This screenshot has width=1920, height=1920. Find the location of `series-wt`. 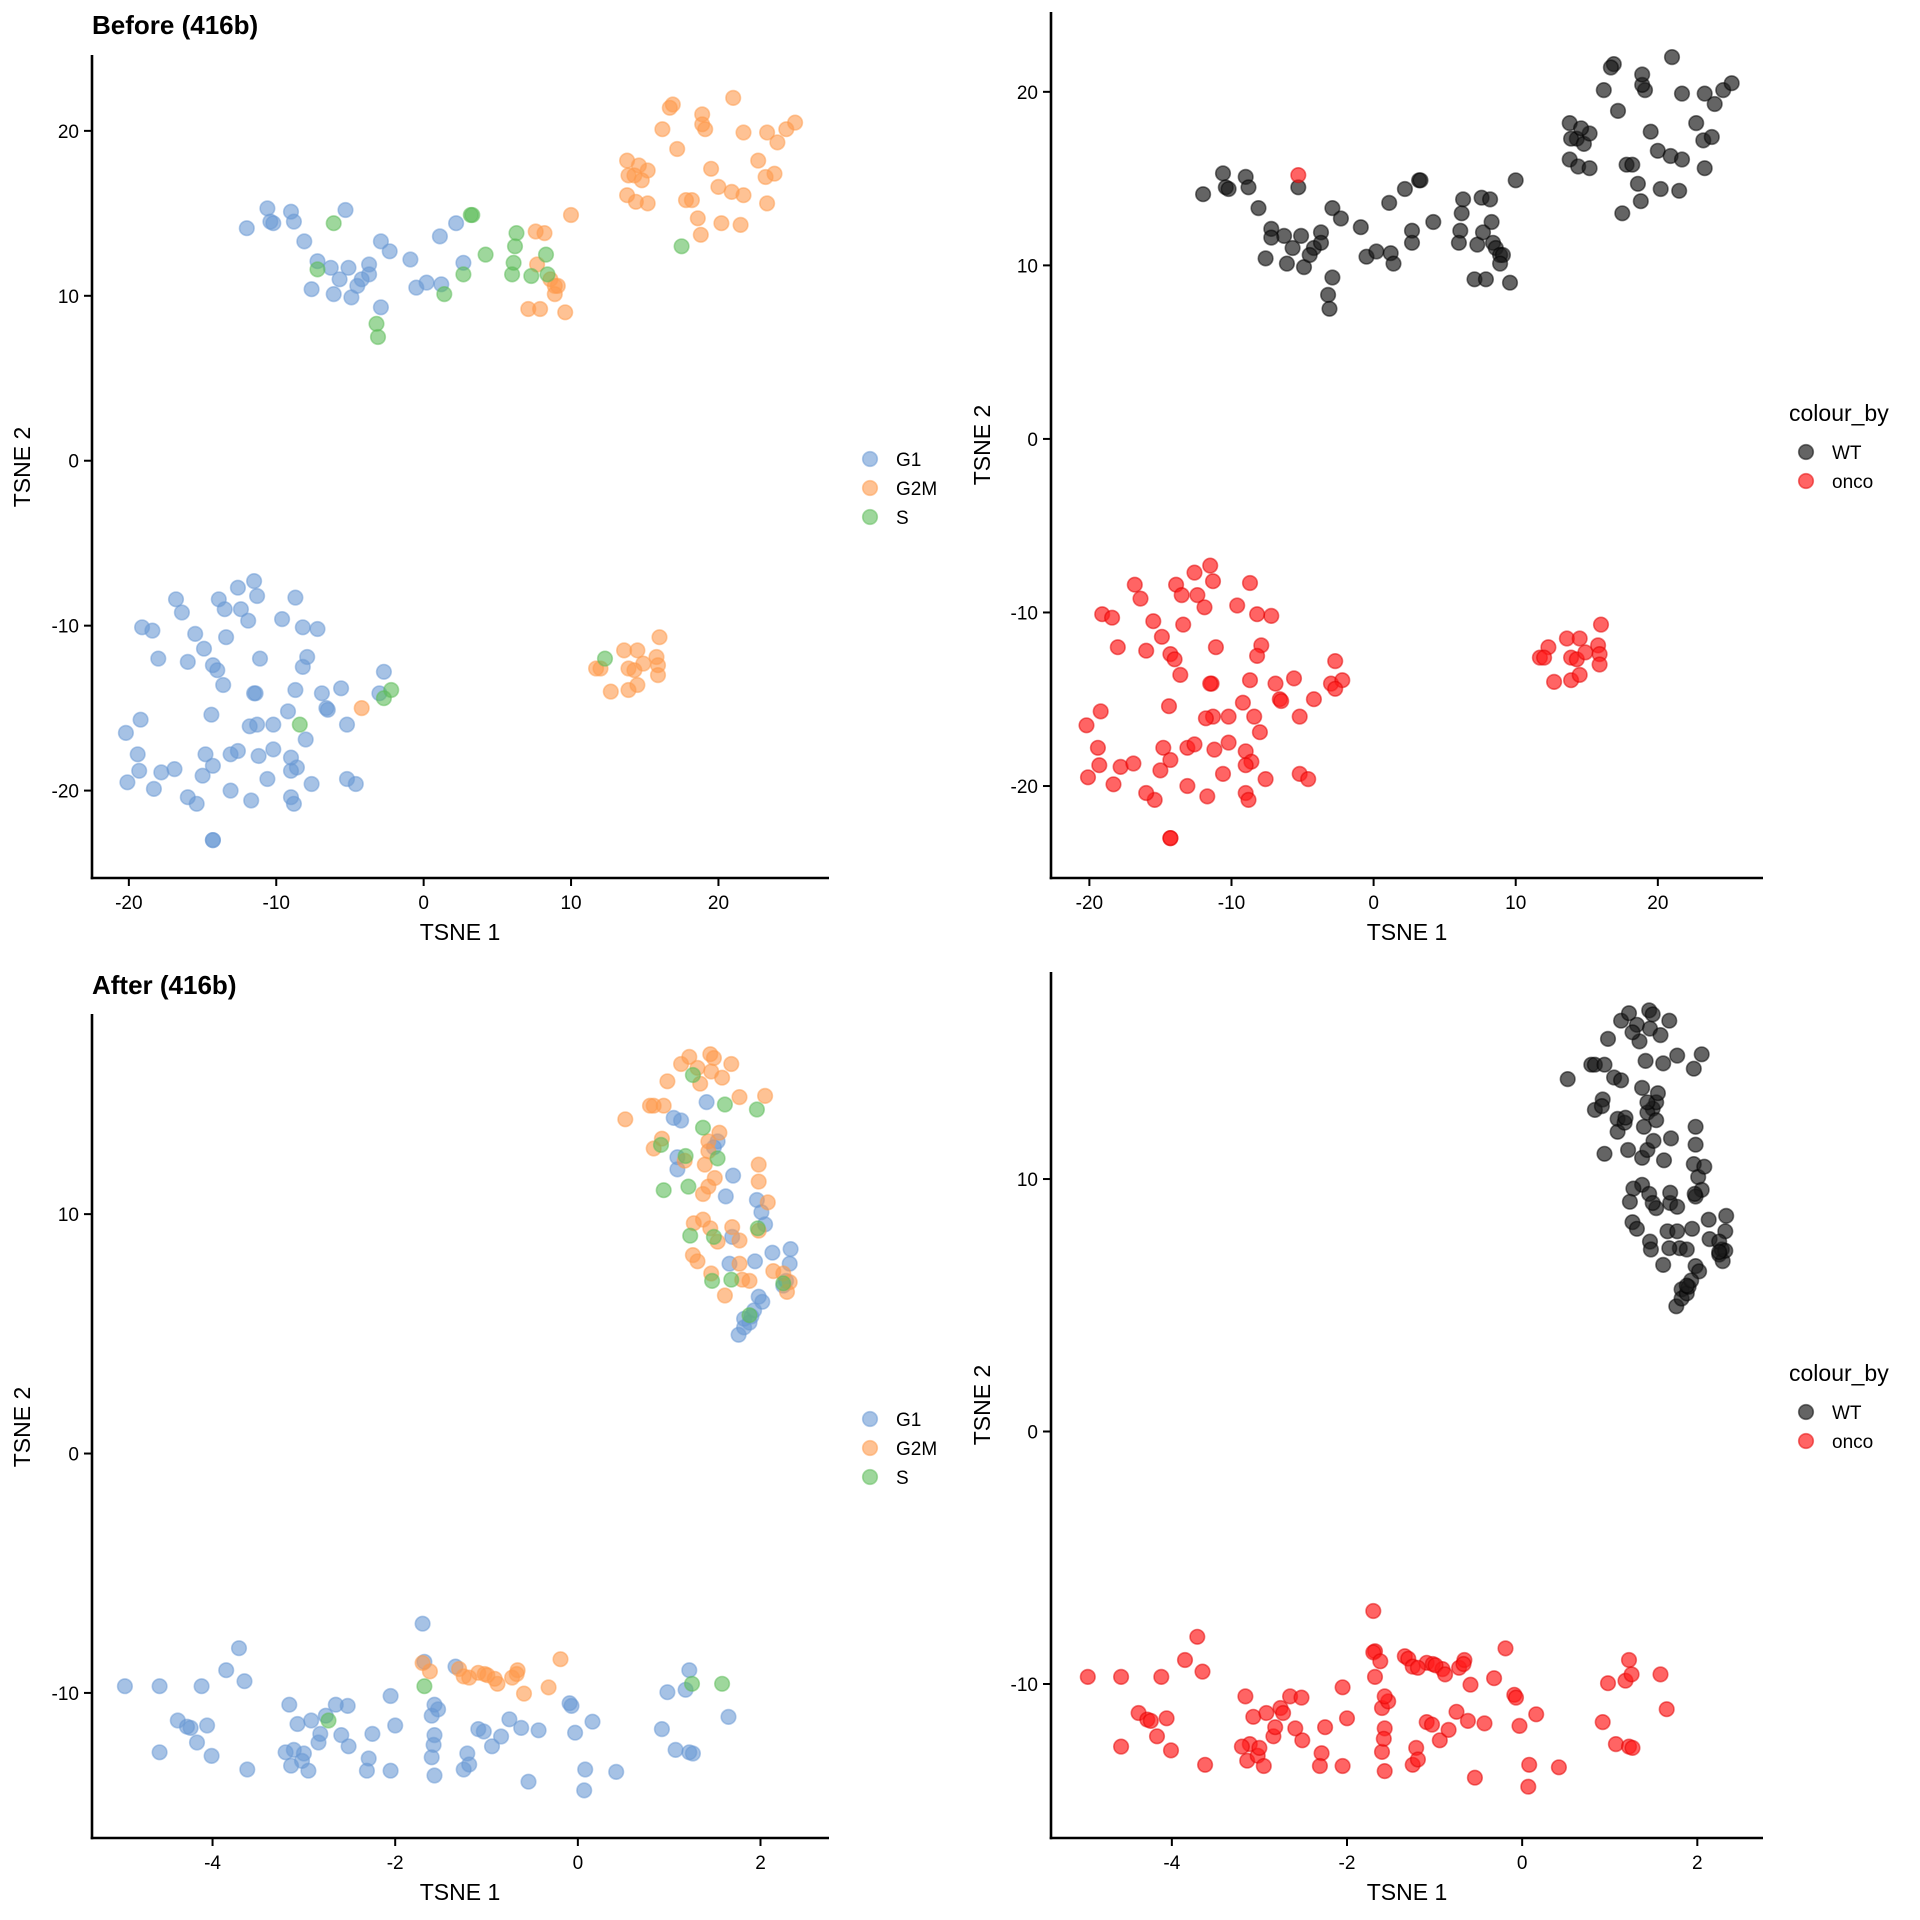

series-wt is located at coordinates (1647, 1158).